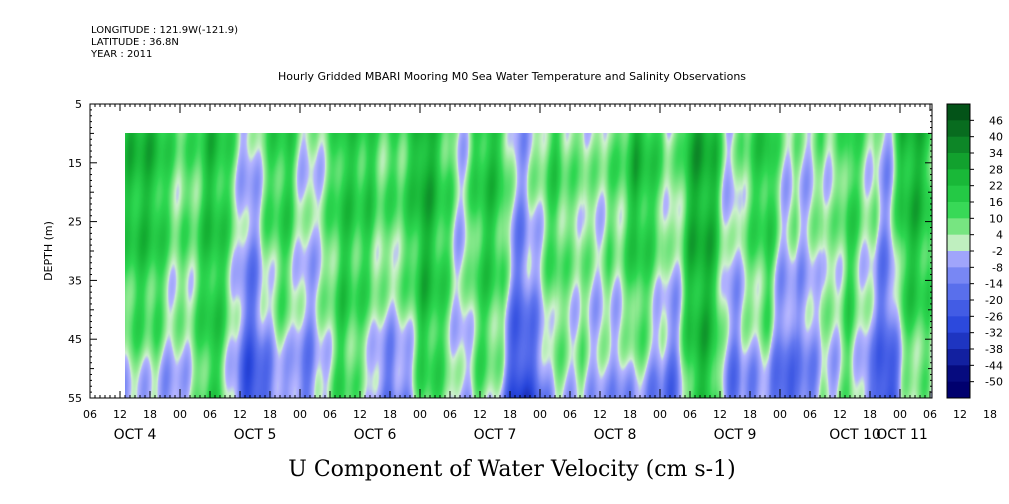 Image resolution: width=1009 pixels, height=504 pixels. Describe the element at coordinates (996, 202) in the screenshot. I see `colorbar-label: 16` at that location.